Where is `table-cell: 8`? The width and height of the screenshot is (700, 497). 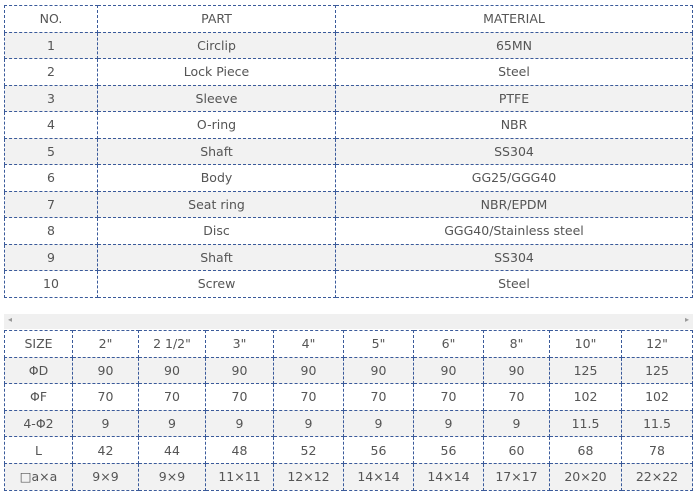 table-cell: 8 is located at coordinates (51, 231).